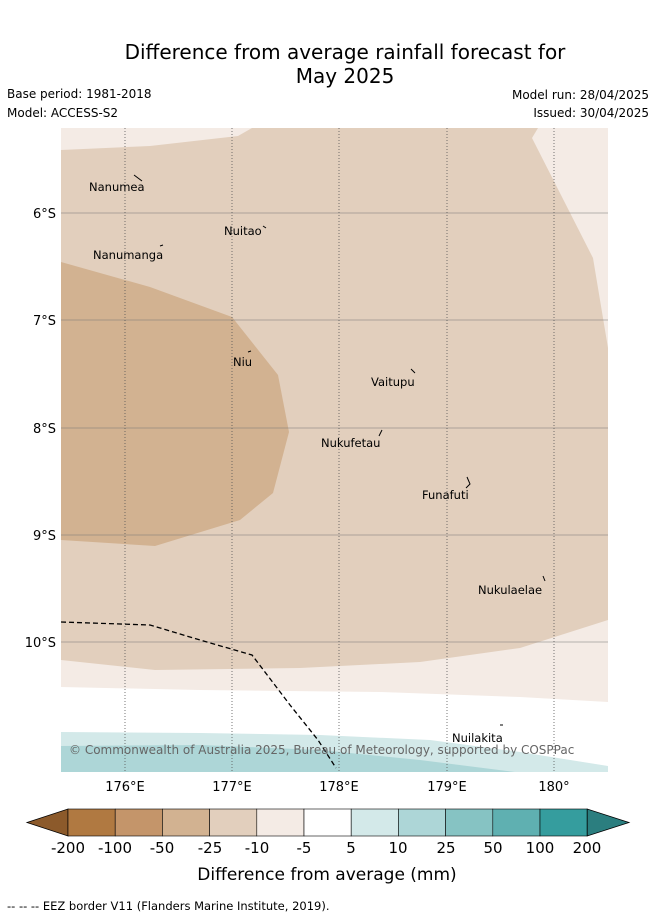 This screenshot has height=919, width=655. Describe the element at coordinates (553, 787) in the screenshot. I see `lon-label: 180°` at that location.